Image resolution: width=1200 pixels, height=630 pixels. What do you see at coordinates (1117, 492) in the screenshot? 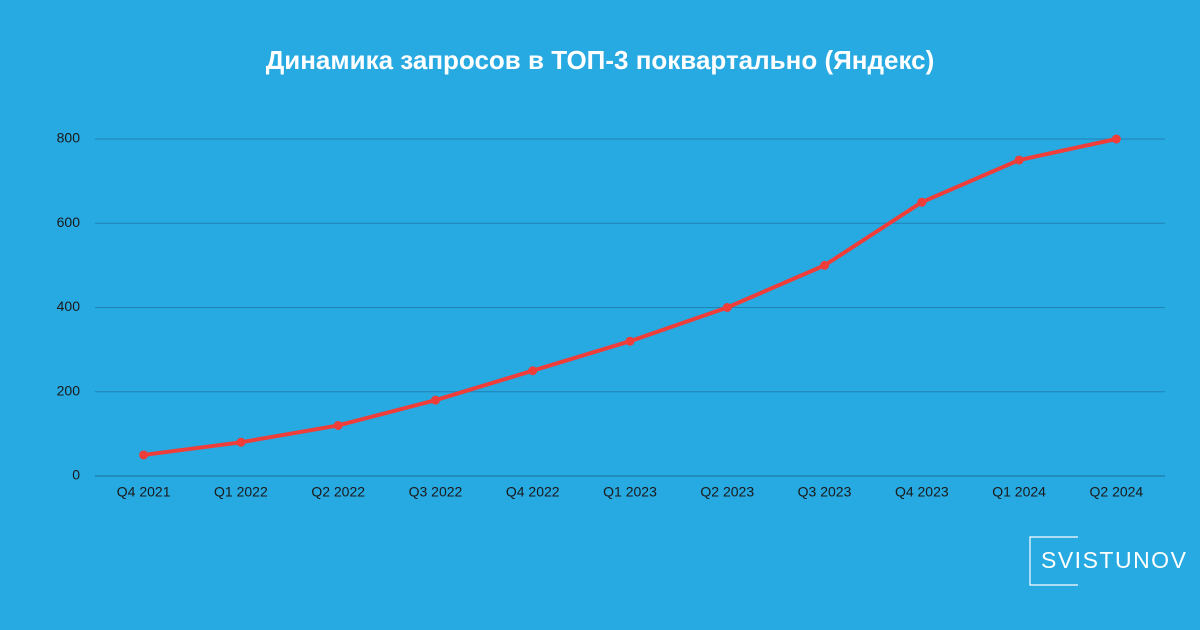
I see `x-tick-label: Q2 2024` at bounding box center [1117, 492].